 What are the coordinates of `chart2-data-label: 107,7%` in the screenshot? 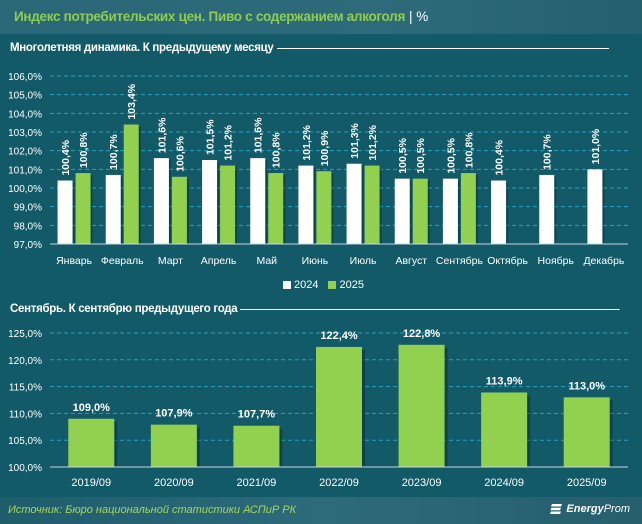 It's located at (257, 415).